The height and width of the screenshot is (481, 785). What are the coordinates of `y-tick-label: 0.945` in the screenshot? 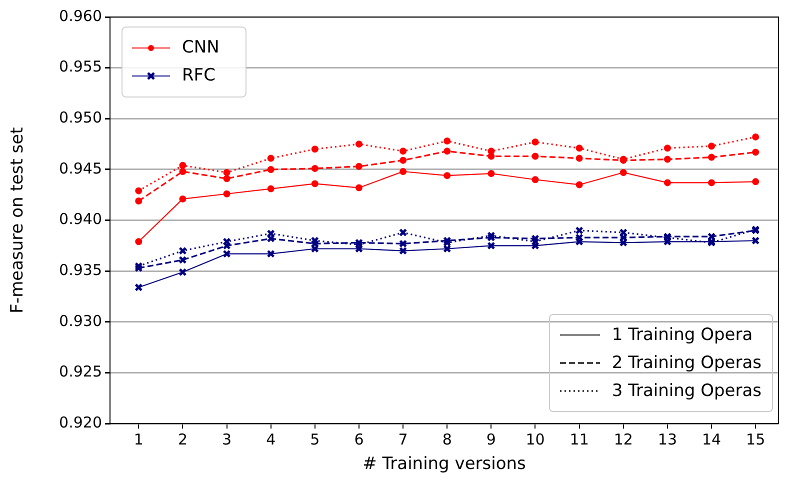 It's located at (80, 168).